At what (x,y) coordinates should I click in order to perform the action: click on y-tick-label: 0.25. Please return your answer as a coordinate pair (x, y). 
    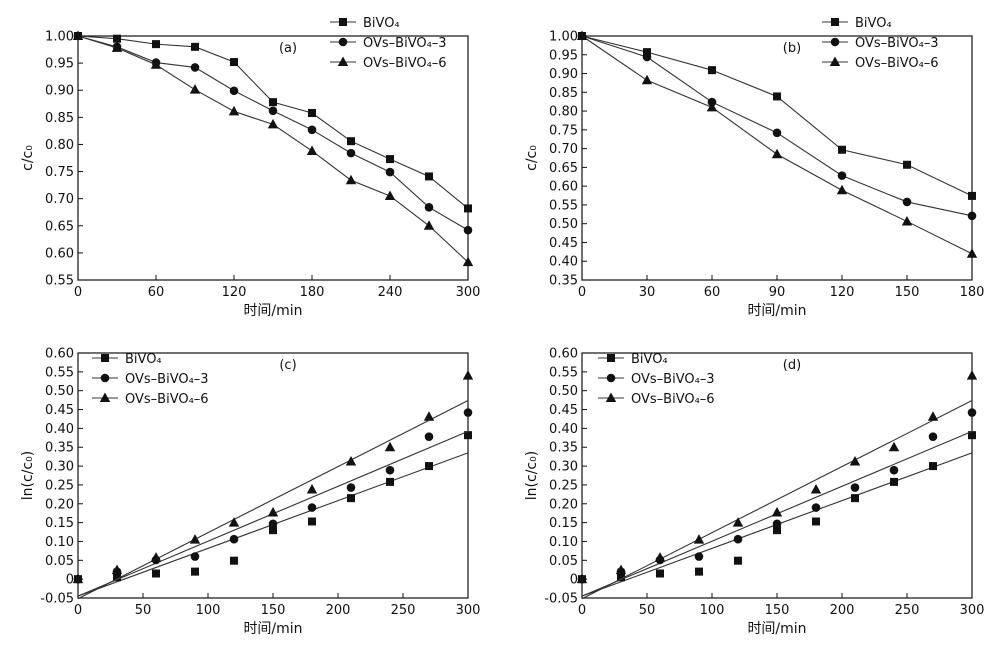
    Looking at the image, I should click on (59, 485).